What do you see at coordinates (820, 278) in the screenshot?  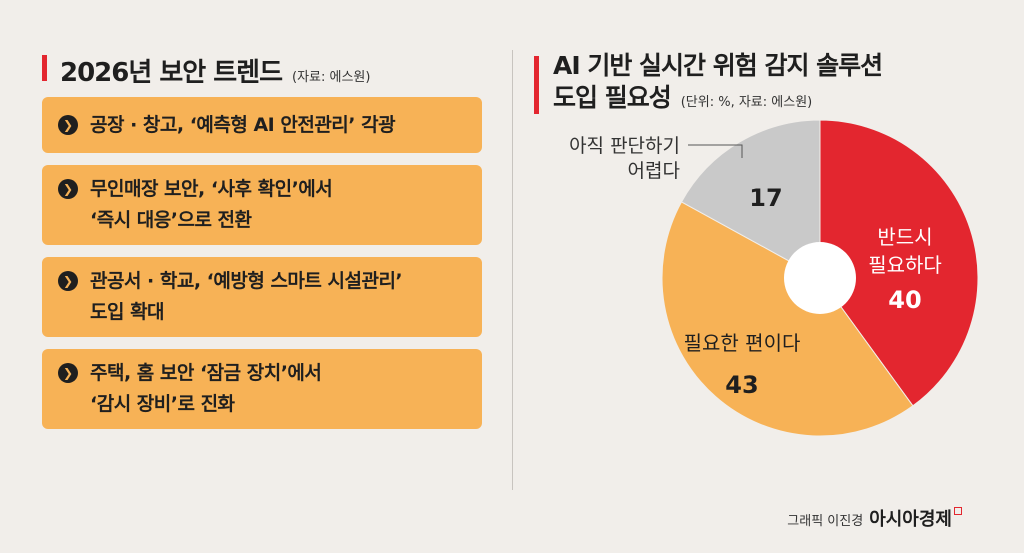 I see `pie-center-hole` at bounding box center [820, 278].